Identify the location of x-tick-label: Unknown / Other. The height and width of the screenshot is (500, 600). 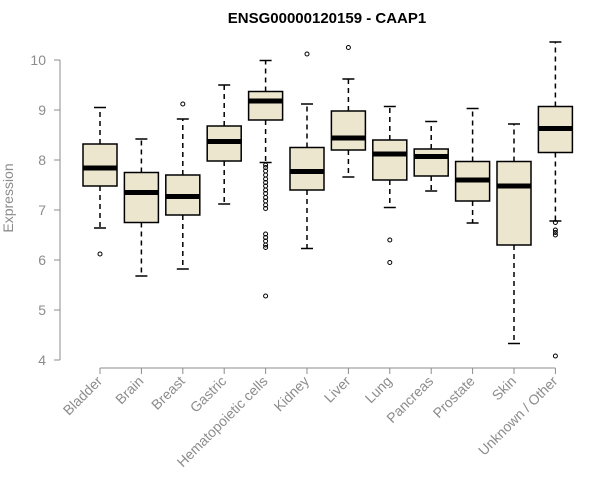
(518, 416).